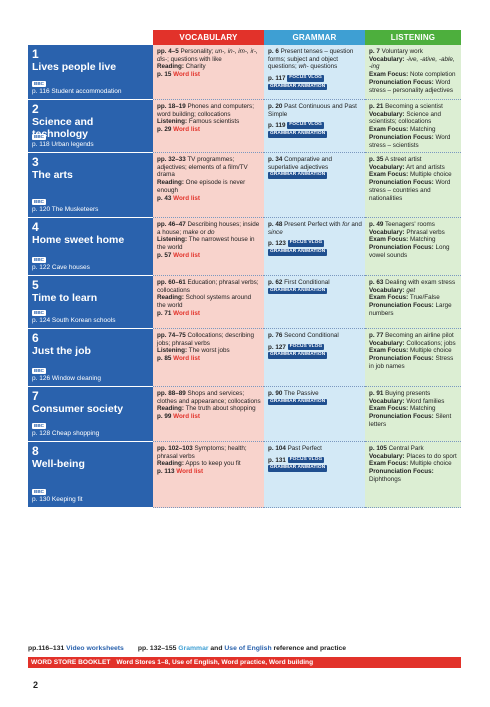 This screenshot has width=490, height=707. I want to click on grammar-pages: p. 34, so click(275, 159).